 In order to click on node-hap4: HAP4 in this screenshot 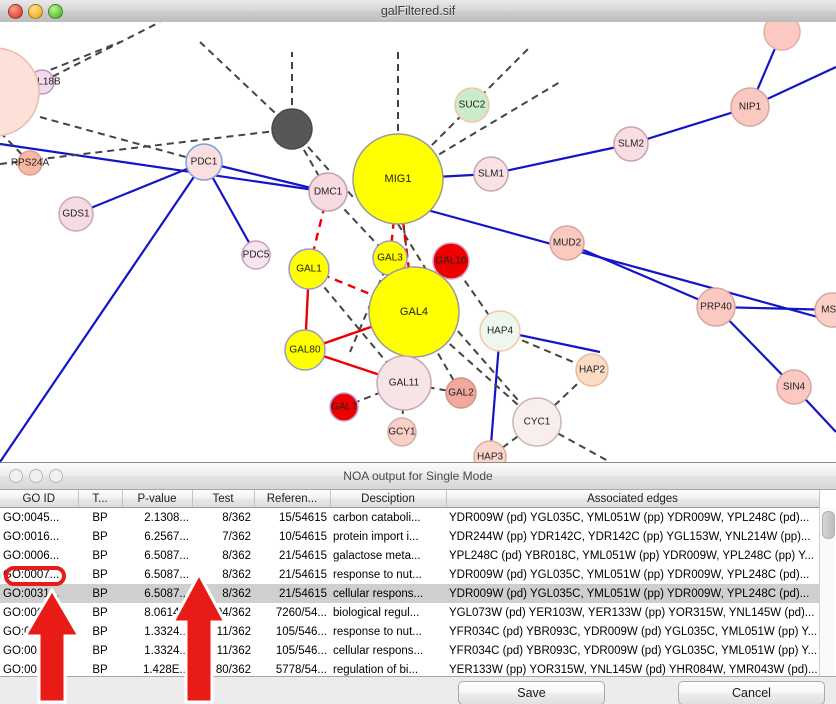, I will do `click(500, 331)`.